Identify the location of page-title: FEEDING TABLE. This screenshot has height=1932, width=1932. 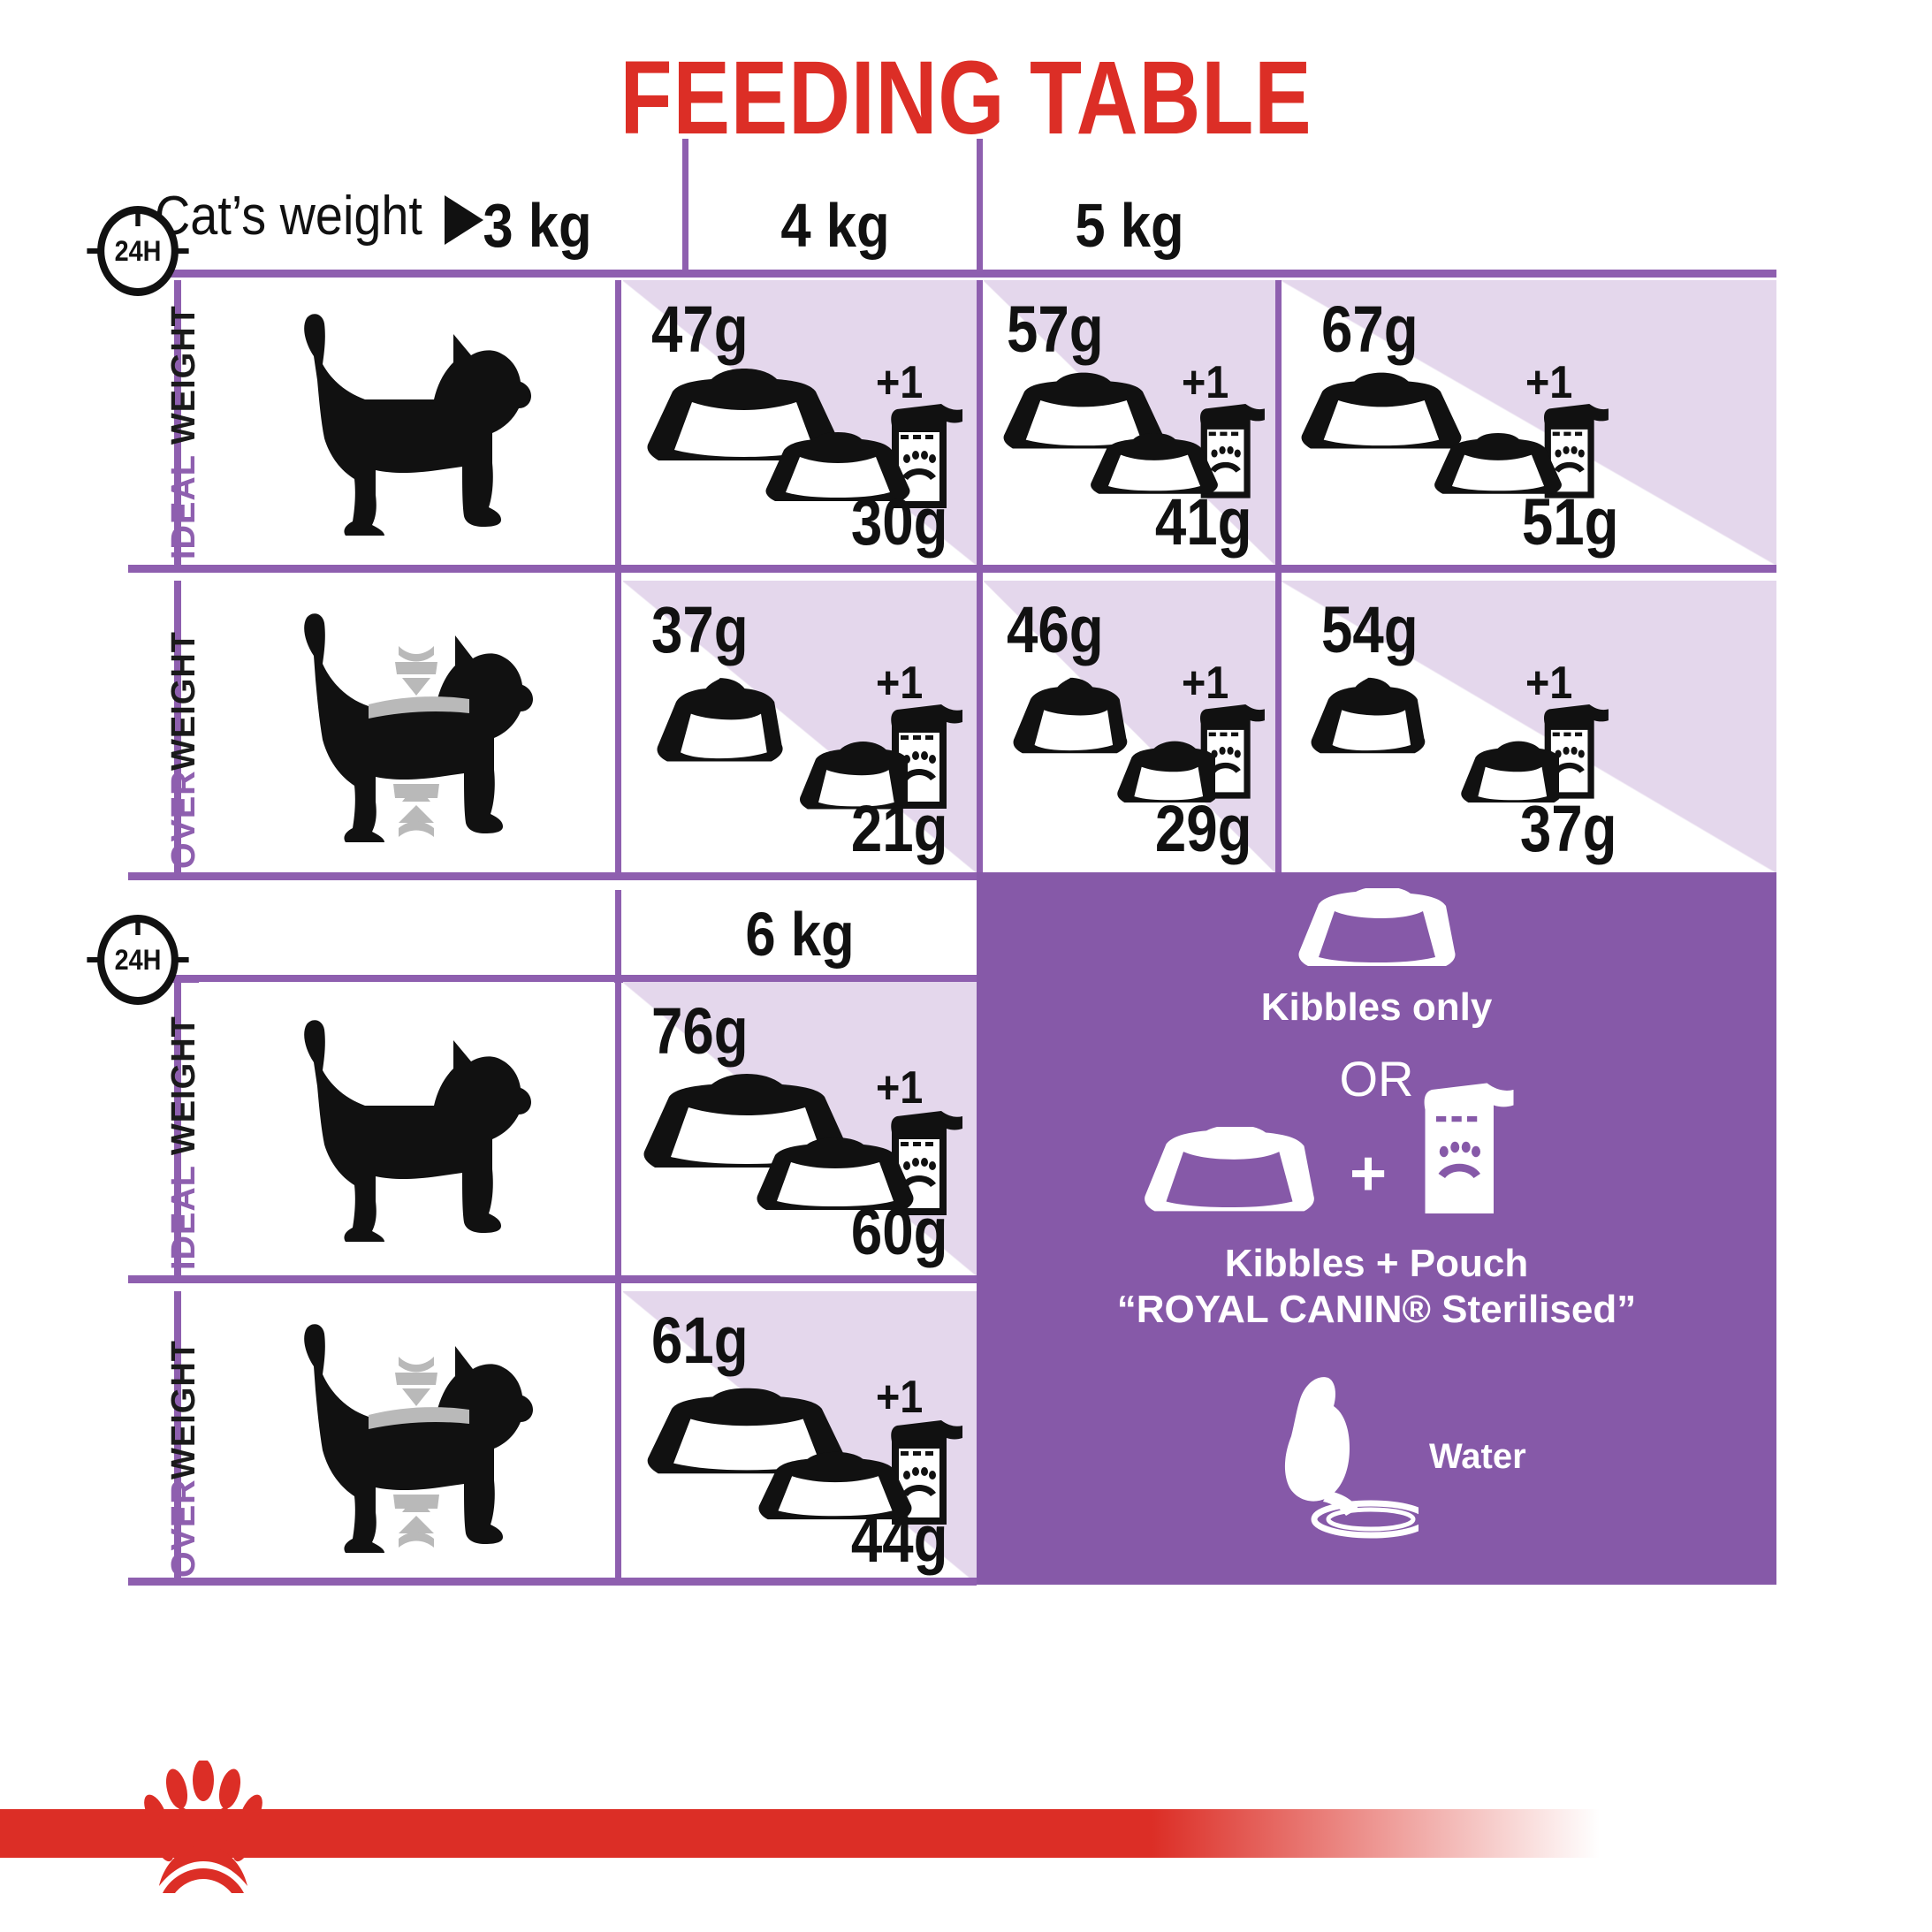
(966, 98).